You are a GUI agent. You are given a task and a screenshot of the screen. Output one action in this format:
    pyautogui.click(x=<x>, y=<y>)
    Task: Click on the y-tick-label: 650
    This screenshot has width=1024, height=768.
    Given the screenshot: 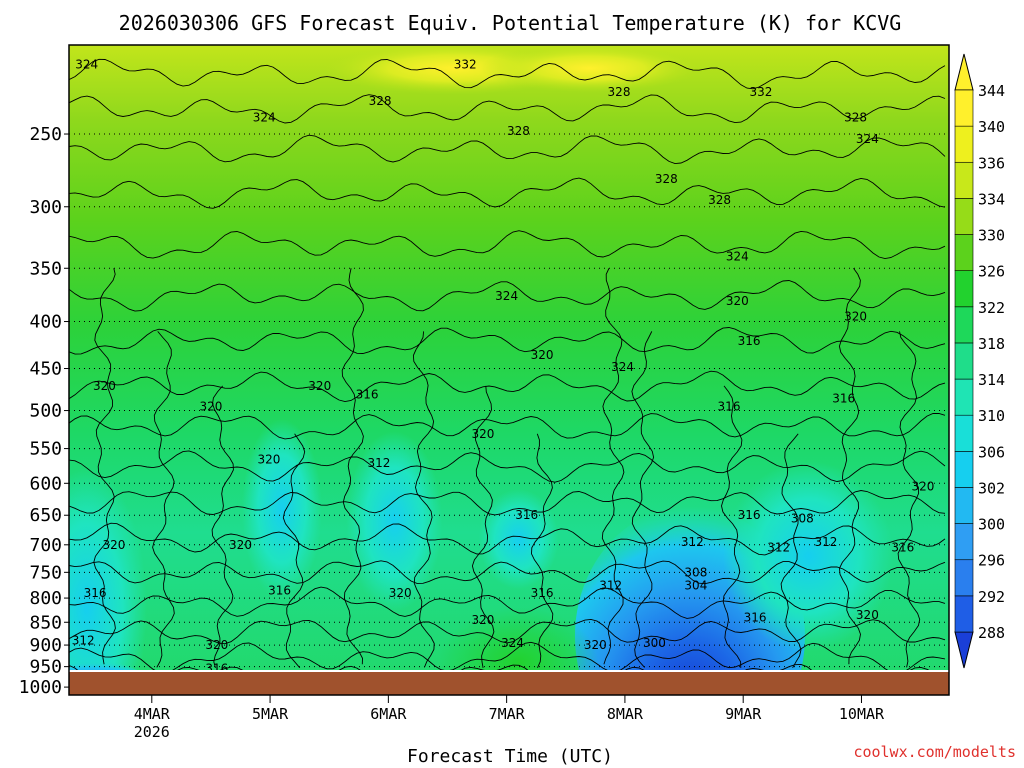 What is the action you would take?
    pyautogui.click(x=45, y=515)
    